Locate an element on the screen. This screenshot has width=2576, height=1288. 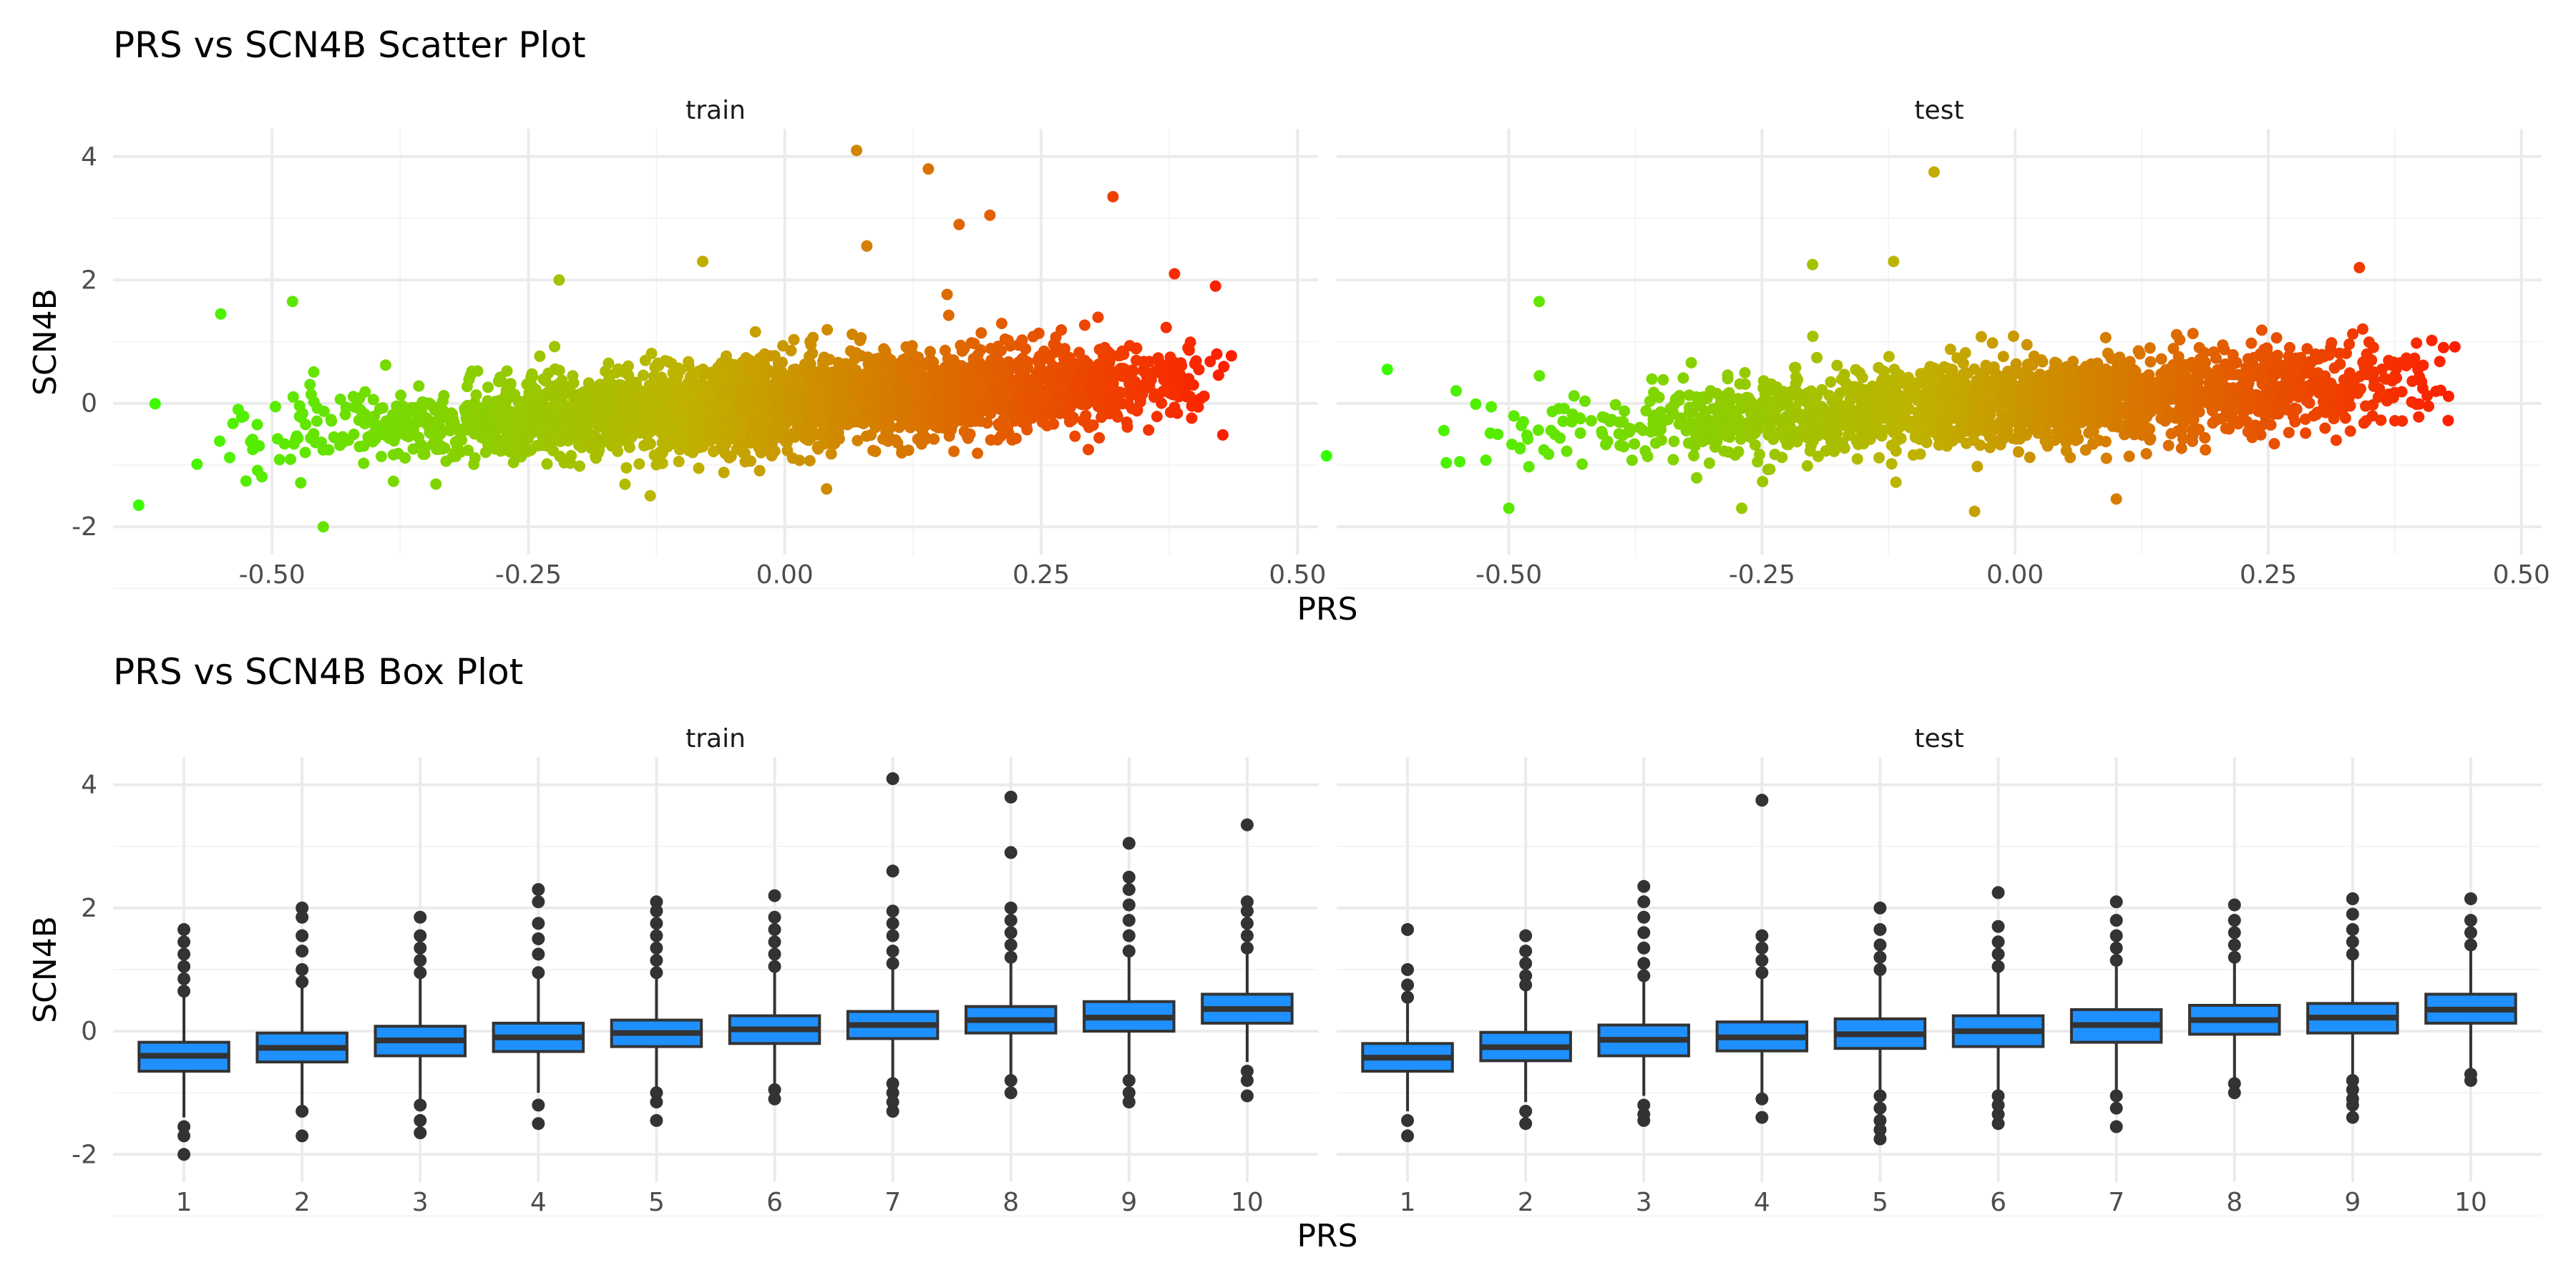
x-tick-label: 0.25 is located at coordinates (2268, 575).